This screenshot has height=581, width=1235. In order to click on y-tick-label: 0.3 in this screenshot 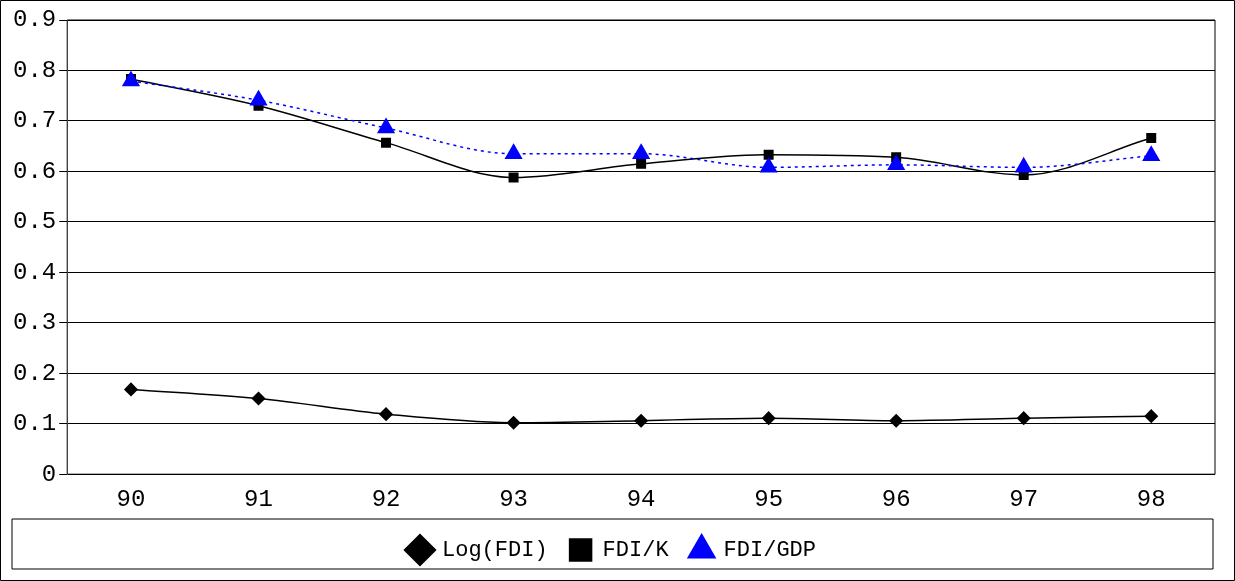, I will do `click(34, 323)`.